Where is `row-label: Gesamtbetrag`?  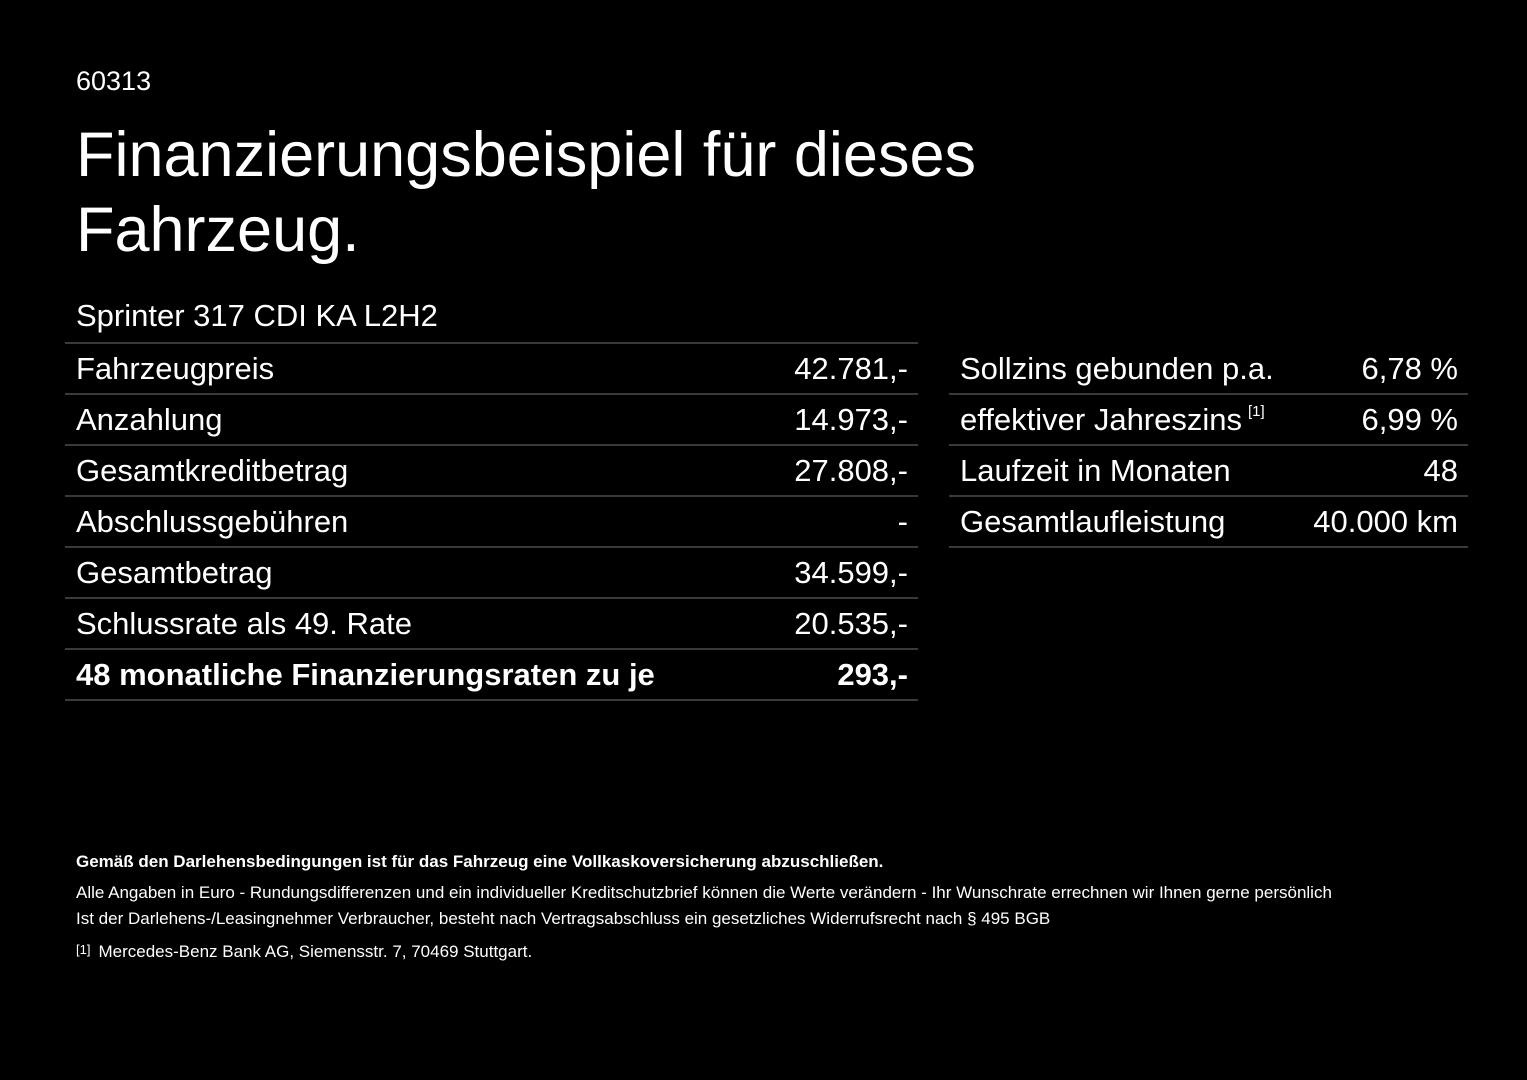 row-label: Gesamtbetrag is located at coordinates (174, 573).